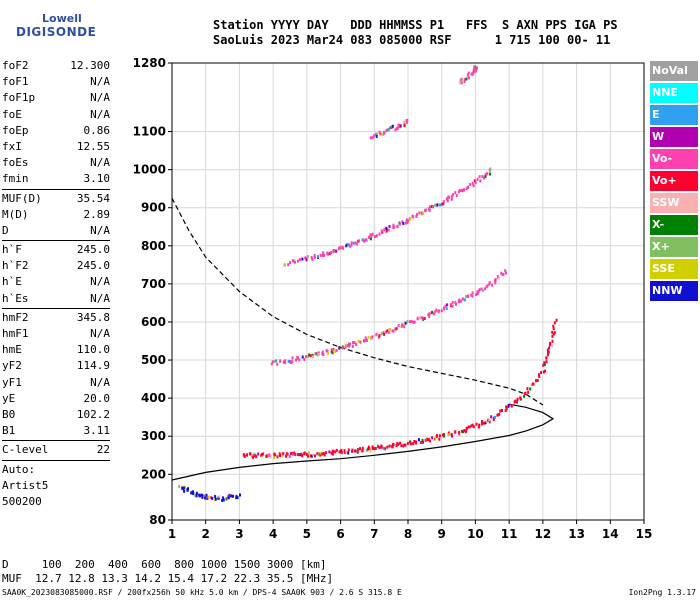 The height and width of the screenshot is (600, 700). I want to click on param-row: fmin 3.10, so click(56, 179).